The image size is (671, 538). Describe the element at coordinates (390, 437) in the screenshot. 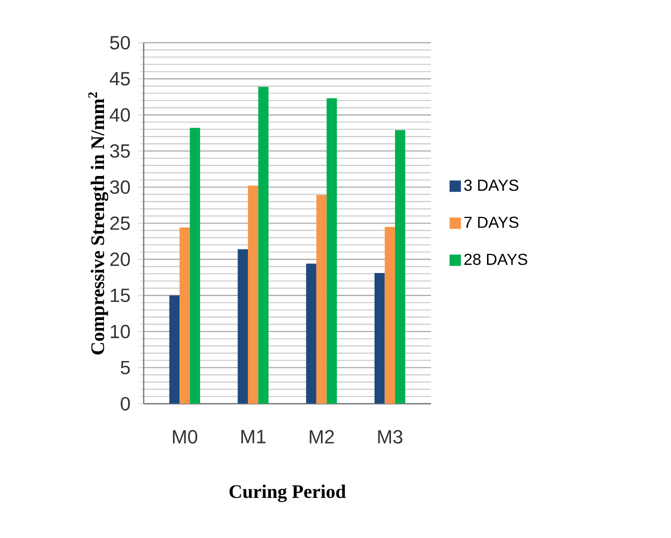

I see `x-tick-label: M3` at that location.